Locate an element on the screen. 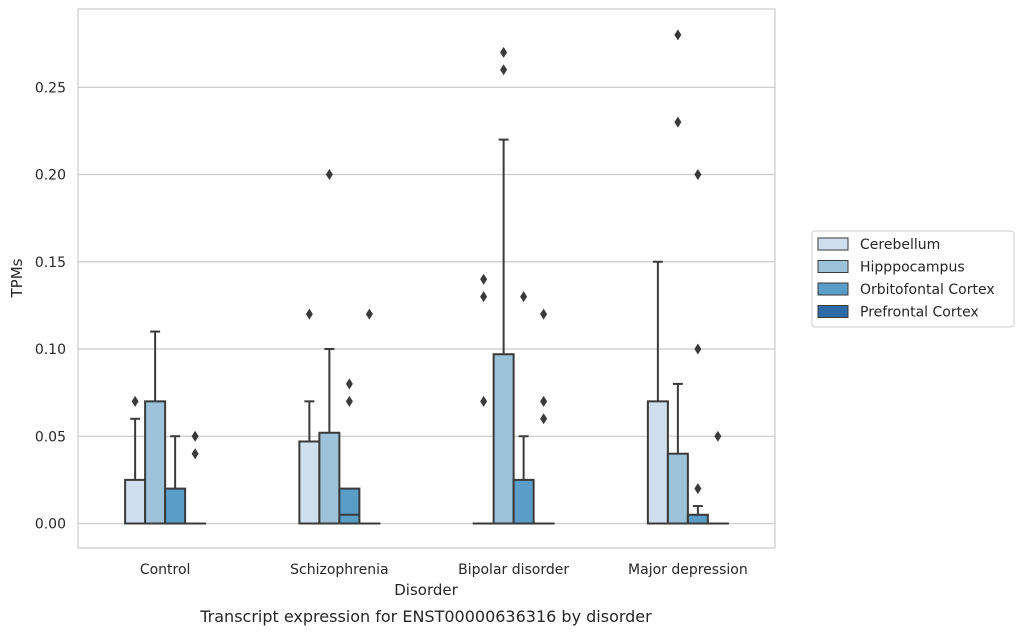 This screenshot has width=1023, height=634. legend-swatch-hipppocampus is located at coordinates (833, 266).